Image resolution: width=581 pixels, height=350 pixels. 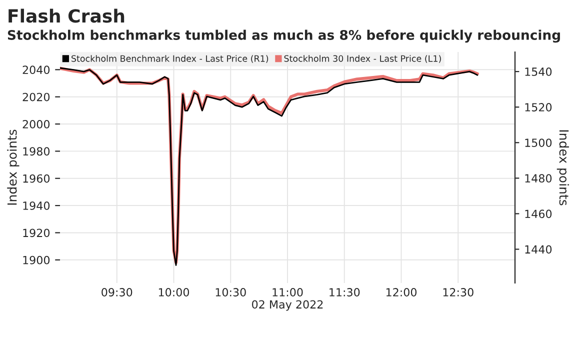 What do you see at coordinates (362, 59) in the screenshot?
I see `legend-label: Stockholm 30 Index - Last Price (L1)` at bounding box center [362, 59].